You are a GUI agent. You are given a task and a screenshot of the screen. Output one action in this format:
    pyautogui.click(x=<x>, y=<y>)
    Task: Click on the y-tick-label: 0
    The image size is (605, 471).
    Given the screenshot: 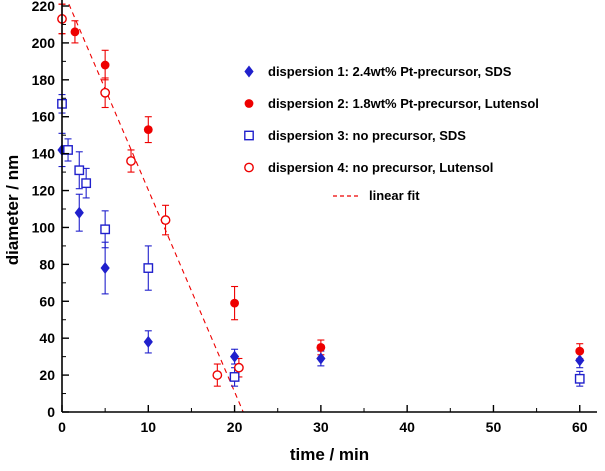 What is the action you would take?
    pyautogui.click(x=51, y=412)
    